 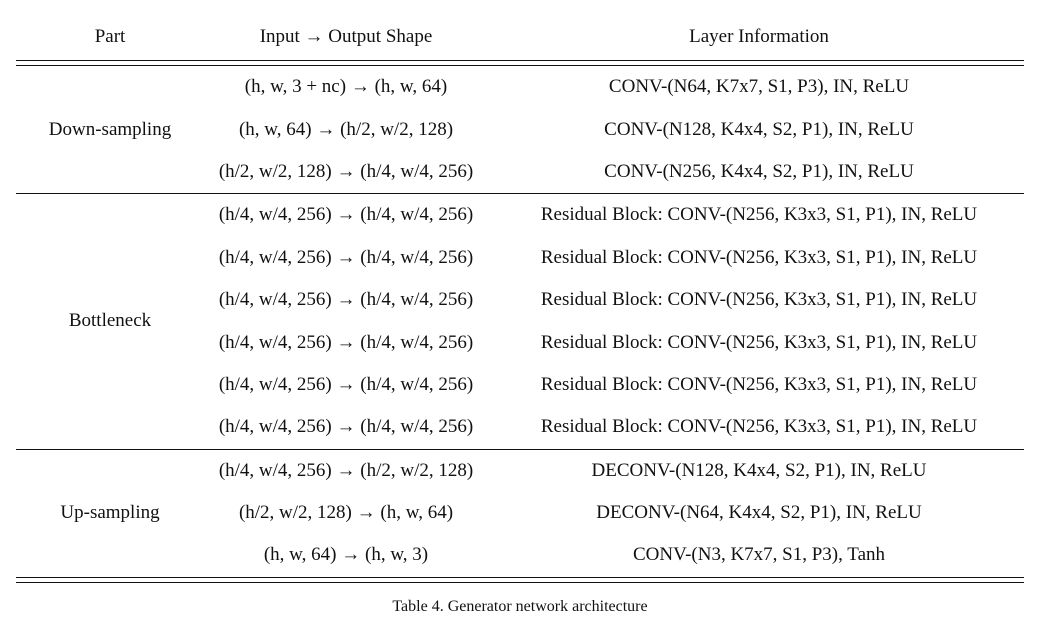 I want to click on header-double-rule, so click(x=520, y=63).